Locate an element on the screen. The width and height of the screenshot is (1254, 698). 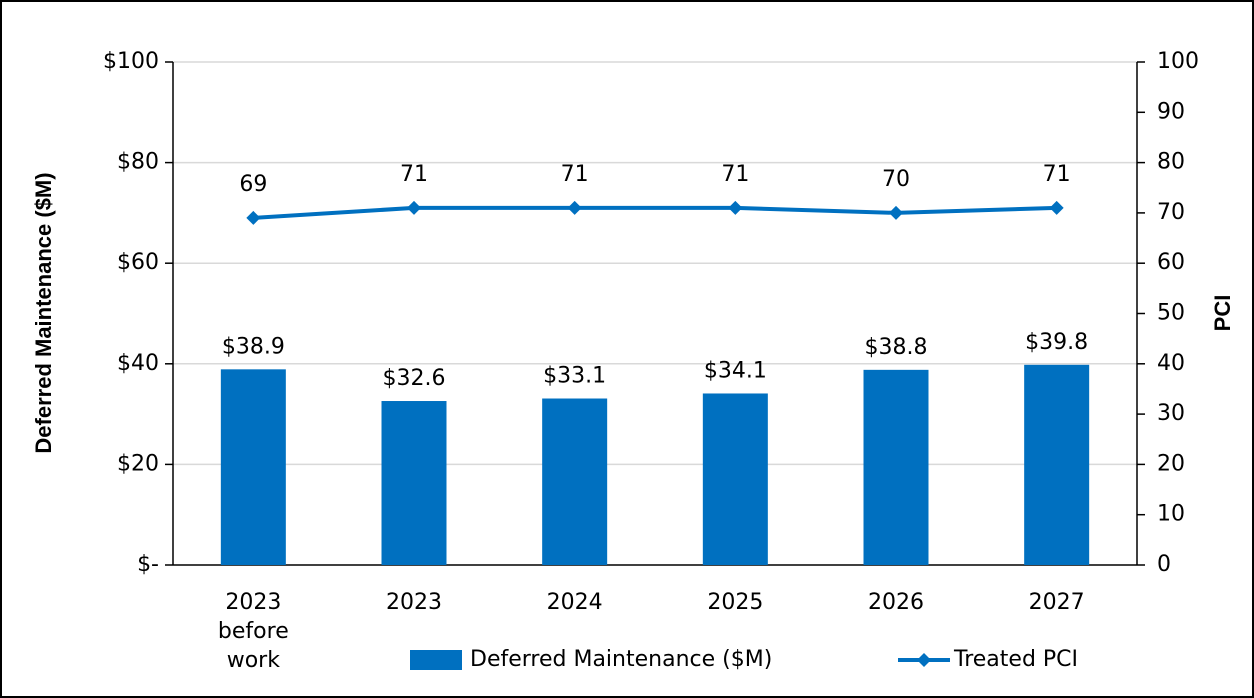
x-tick-label: 2024 is located at coordinates (574, 602).